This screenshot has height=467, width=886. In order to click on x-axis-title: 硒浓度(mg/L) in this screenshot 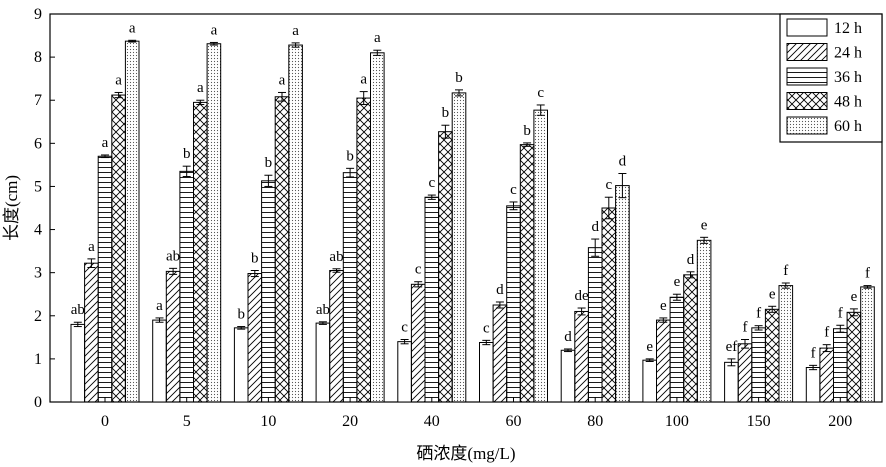, I will do `click(465, 453)`.